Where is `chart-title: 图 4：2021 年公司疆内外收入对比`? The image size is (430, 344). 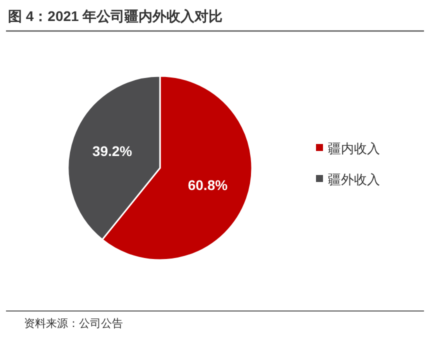
chart-title: 图 4：2021 年公司疆内外收入对比 is located at coordinates (115, 16).